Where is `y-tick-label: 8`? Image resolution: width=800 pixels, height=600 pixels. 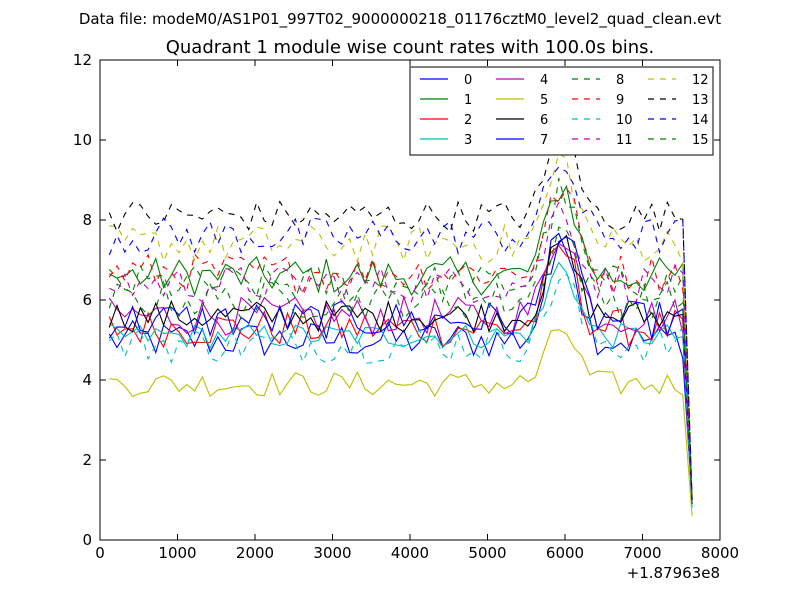
y-tick-label: 8 is located at coordinates (87, 220).